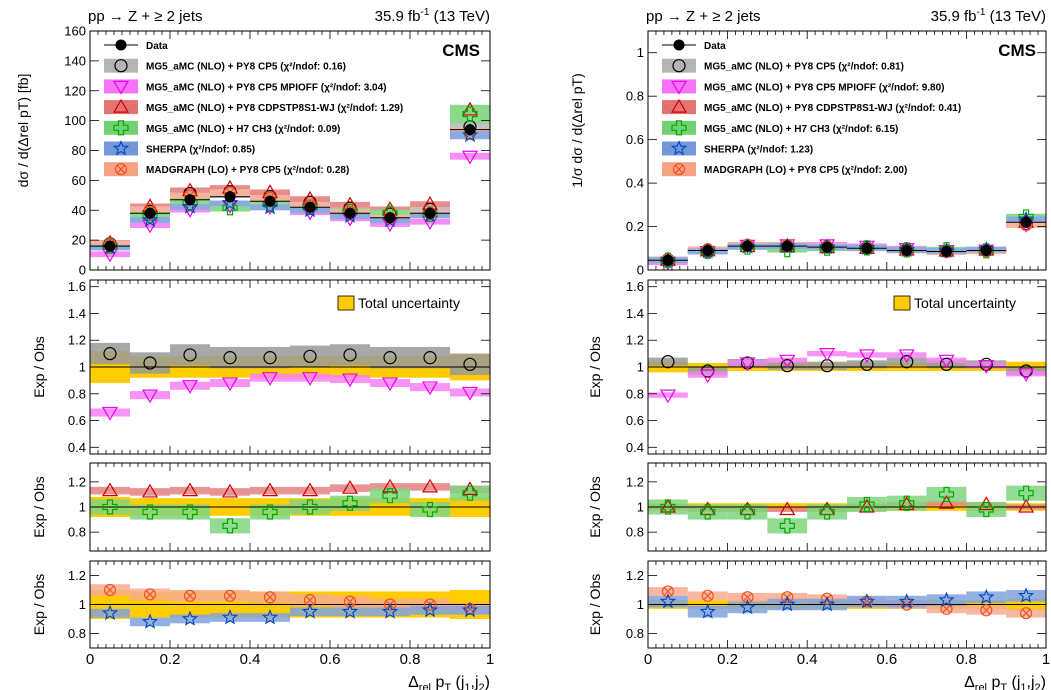  Describe the element at coordinates (121, 105) in the screenshot. I see `legend-marker-cdp` at that location.